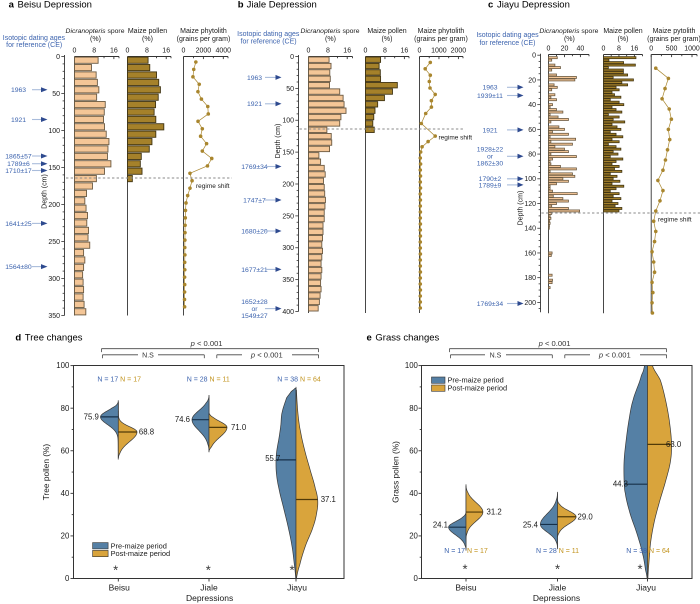 Image resolution: width=700 pixels, height=604 pixels. Describe the element at coordinates (568, 31) in the screenshot. I see `svg-text: Dicranopteris spore` at that location.